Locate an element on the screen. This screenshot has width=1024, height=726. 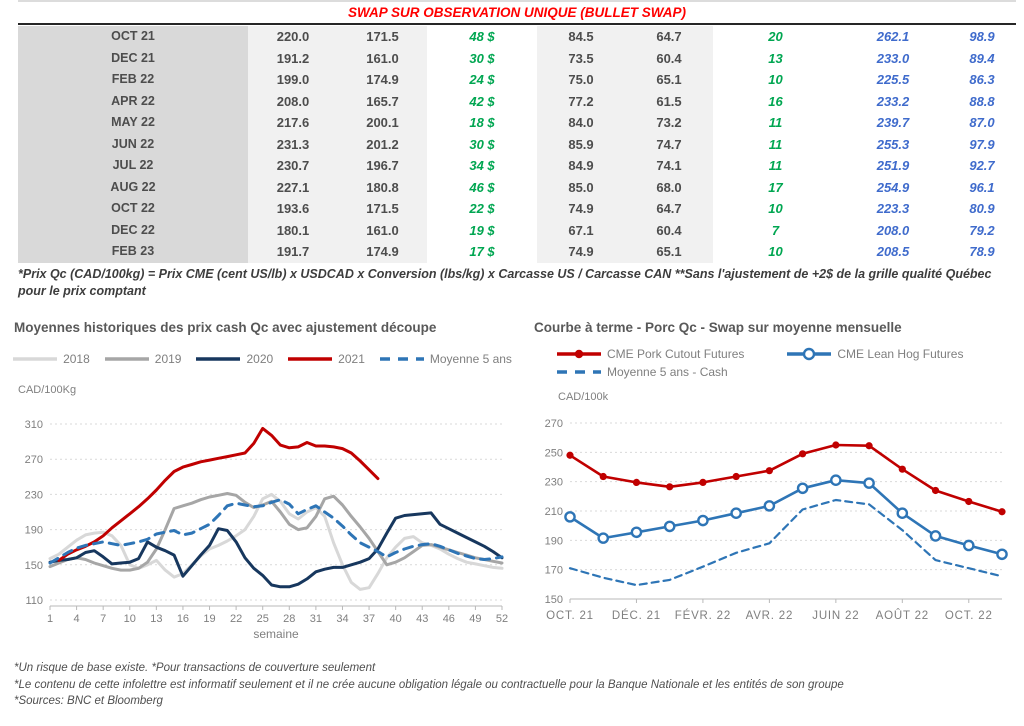
value-cell: 191.2 is located at coordinates (293, 58).